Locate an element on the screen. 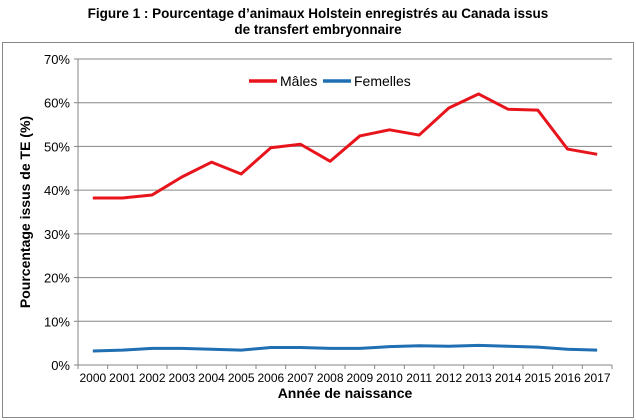  x-axis-label: Année de naissance is located at coordinates (345, 393).